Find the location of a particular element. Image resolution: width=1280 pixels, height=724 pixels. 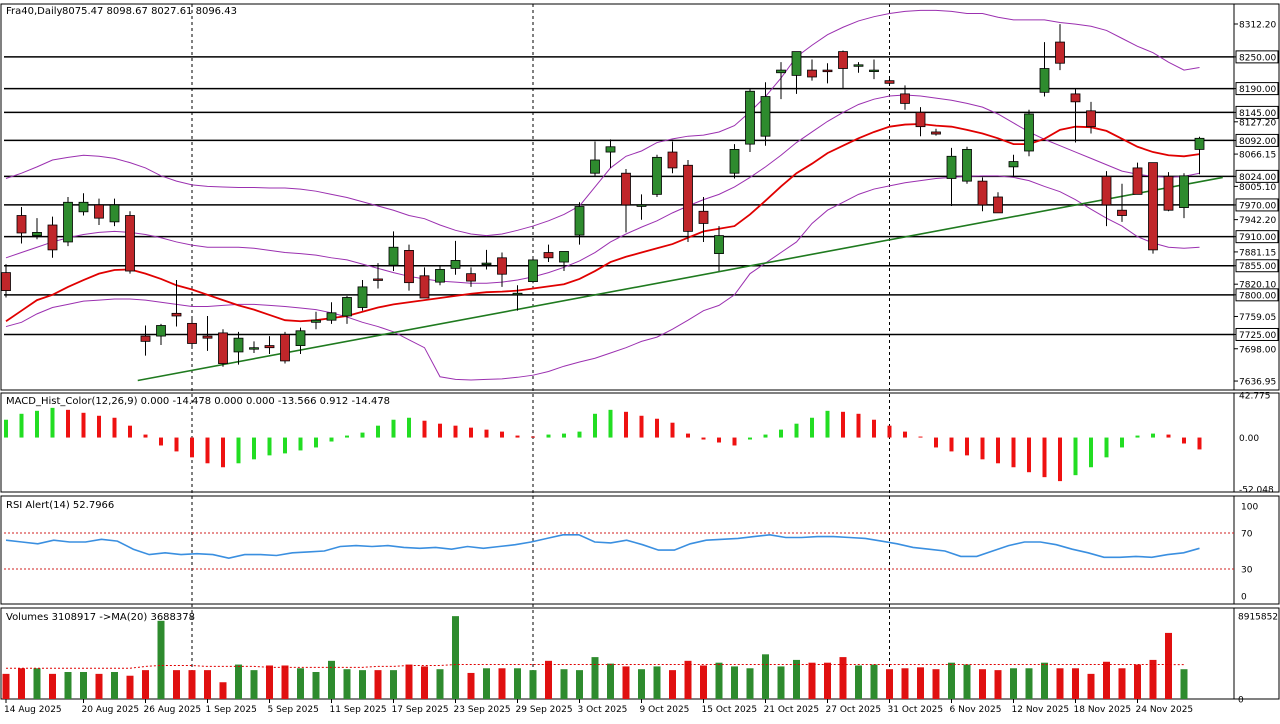

macd-panel is located at coordinates (603, 444).